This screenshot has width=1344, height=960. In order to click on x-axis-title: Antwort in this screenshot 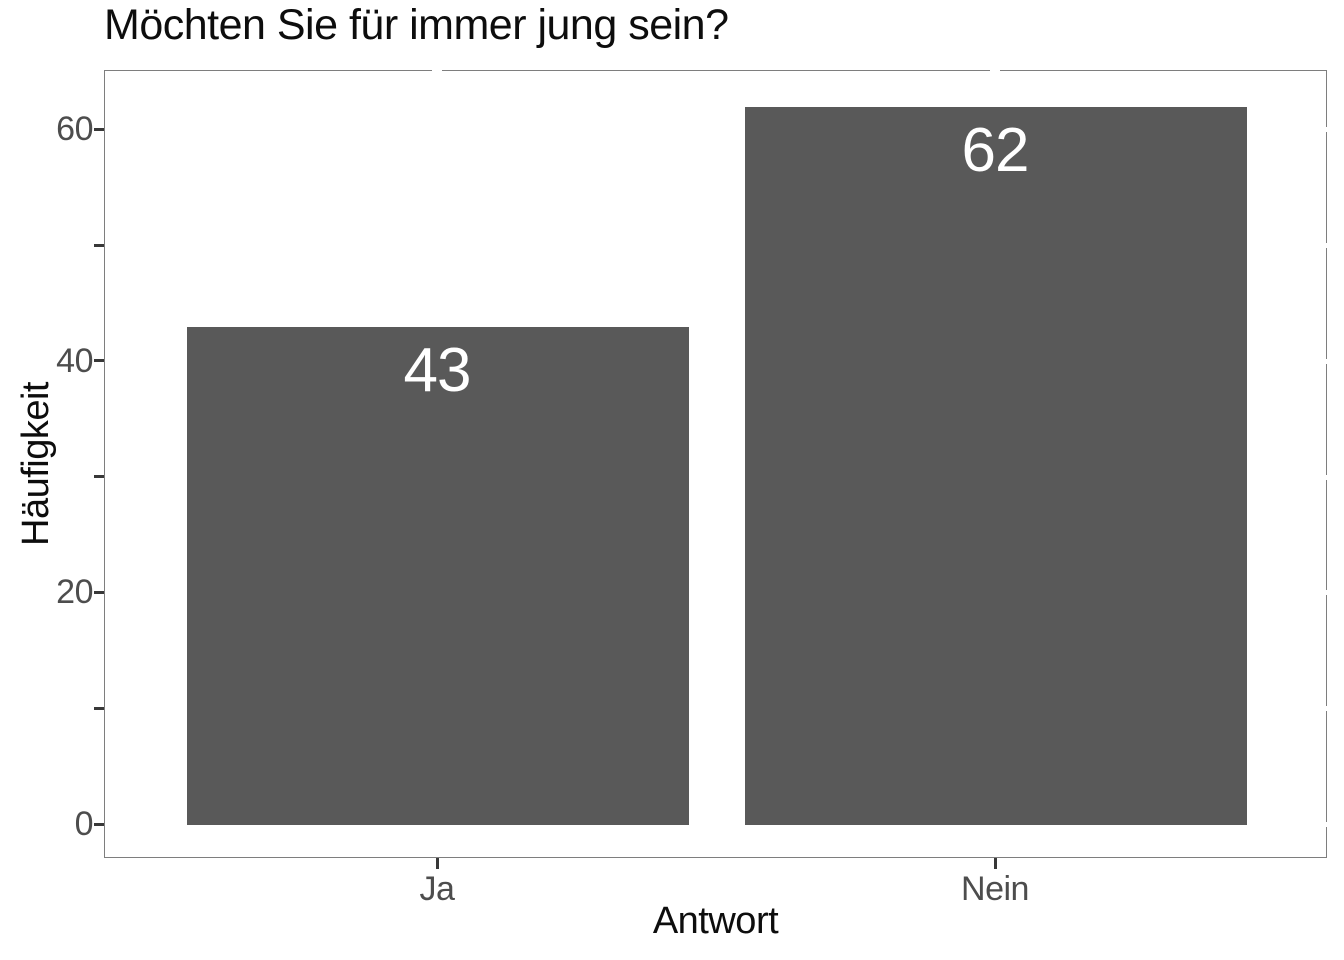, I will do `click(715, 921)`.